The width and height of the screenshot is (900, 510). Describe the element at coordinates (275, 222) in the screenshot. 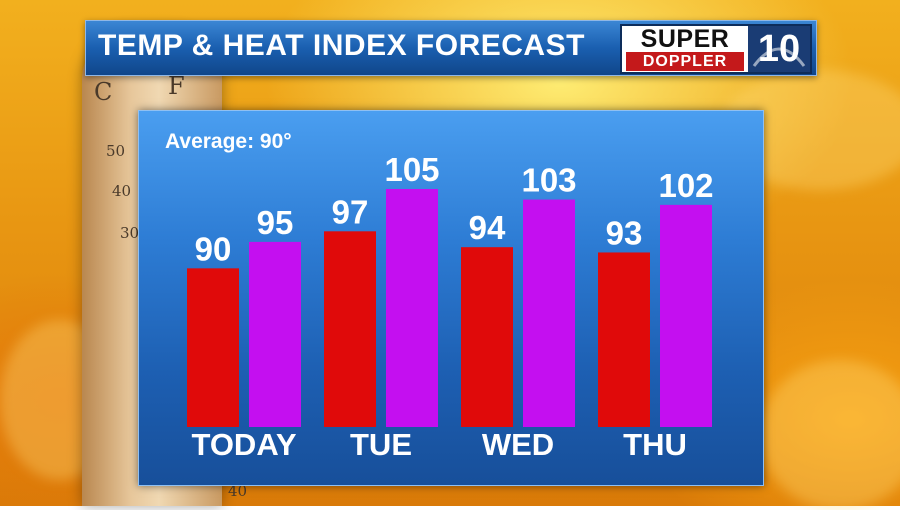

I see `data-label-today-2: 95` at that location.